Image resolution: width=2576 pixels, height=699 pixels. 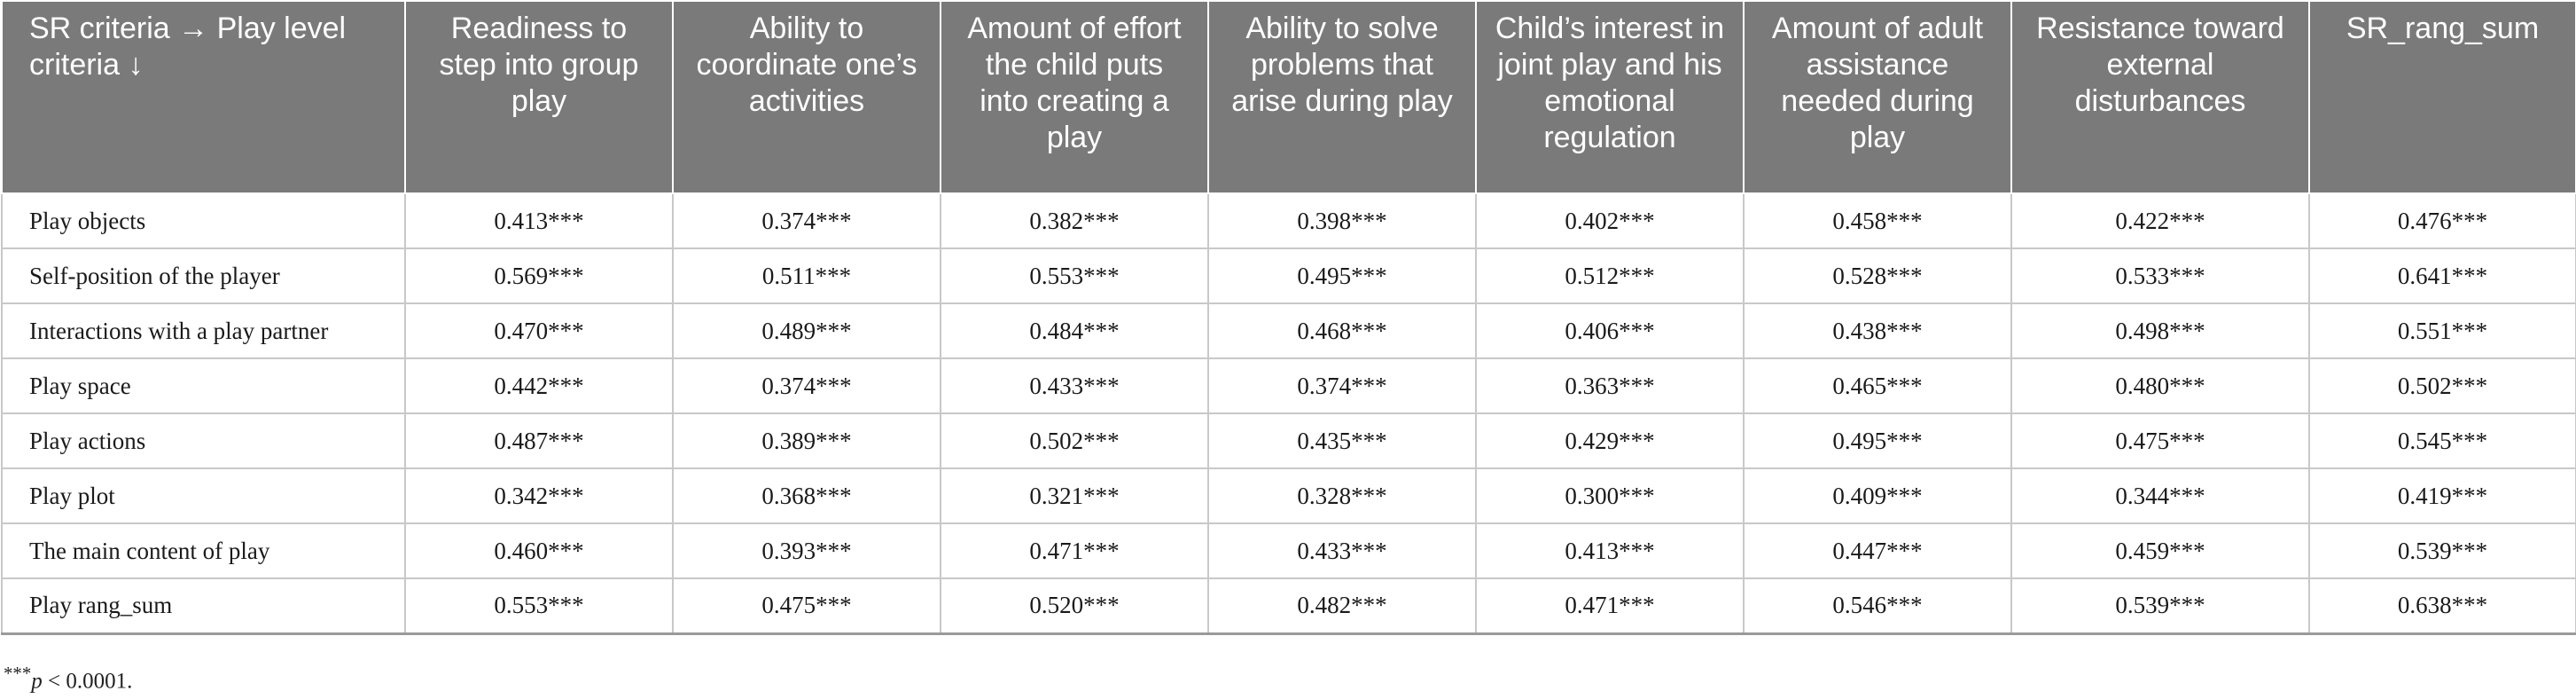 What do you see at coordinates (1610, 386) in the screenshot?
I see `table-cell: 0.363***` at bounding box center [1610, 386].